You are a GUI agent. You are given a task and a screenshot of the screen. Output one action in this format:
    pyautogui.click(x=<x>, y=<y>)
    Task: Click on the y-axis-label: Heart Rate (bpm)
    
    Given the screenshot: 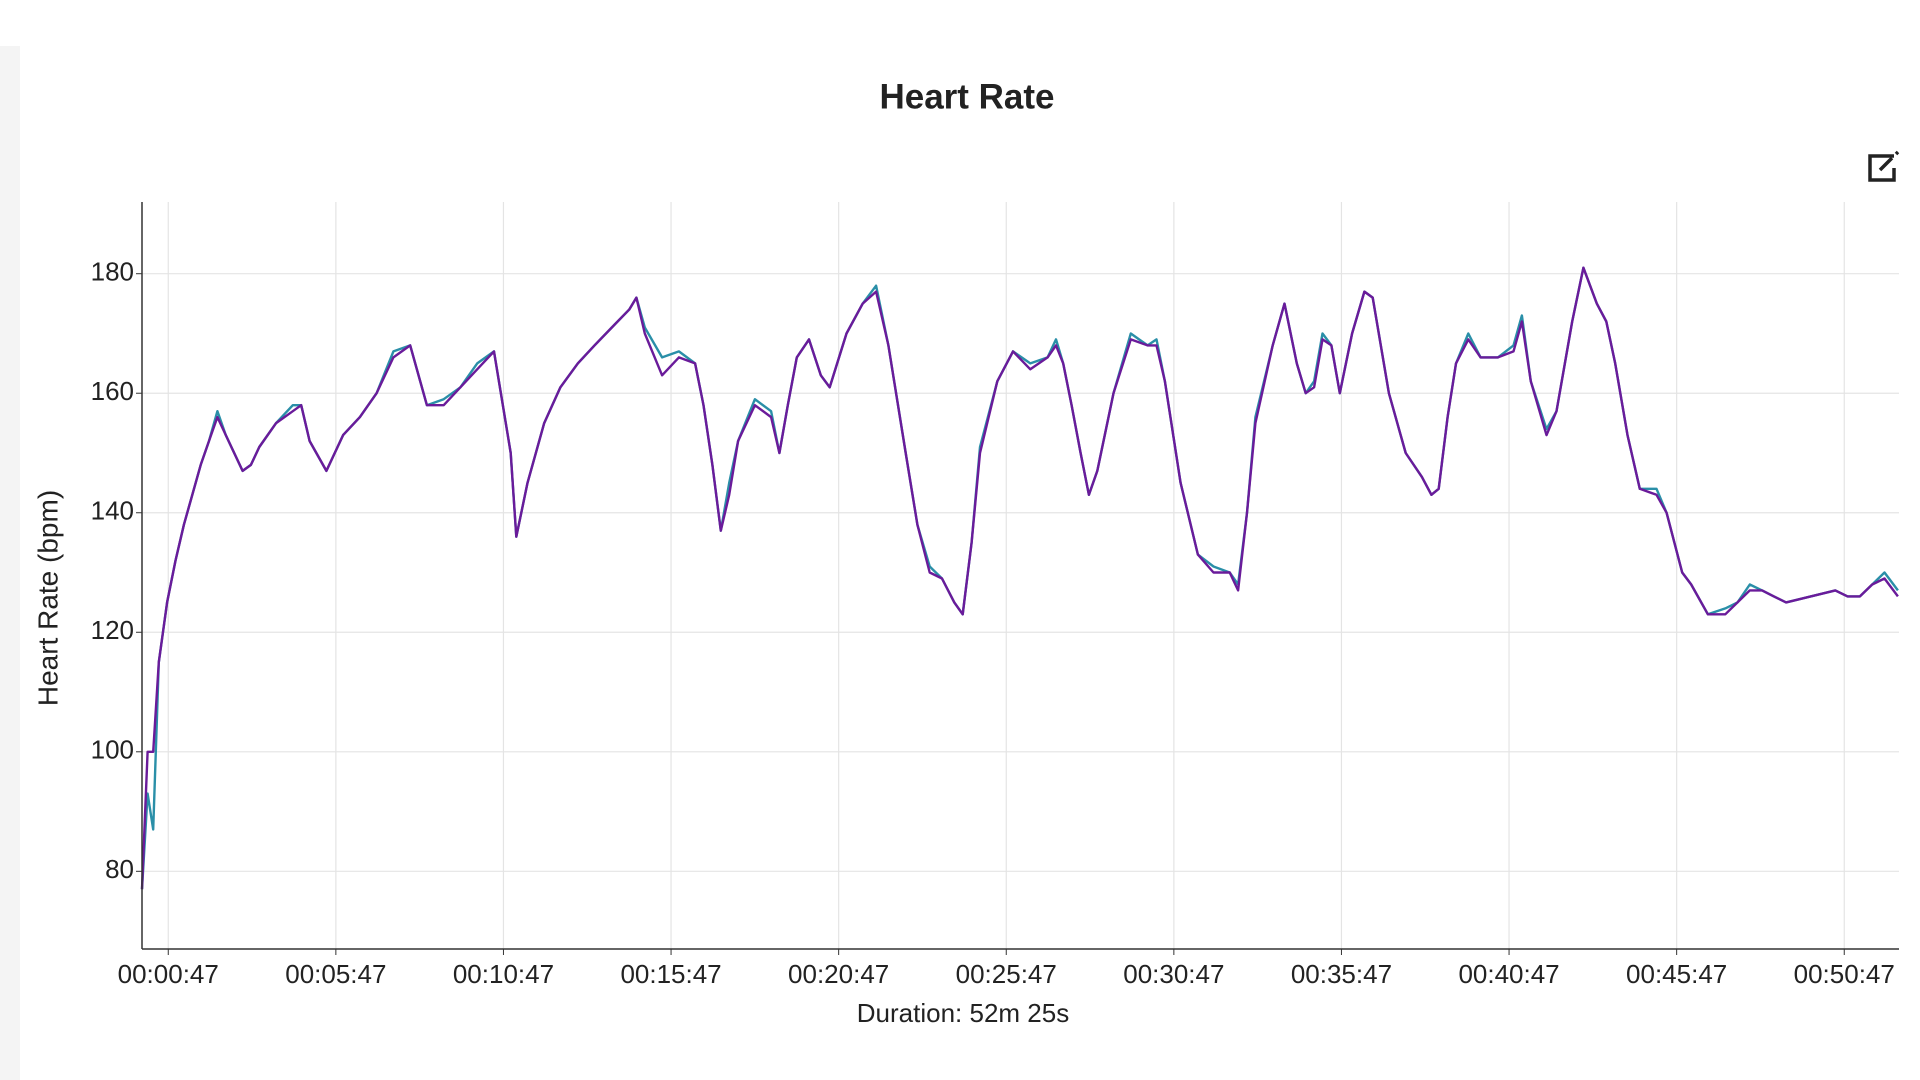 What is the action you would take?
    pyautogui.click(x=47, y=598)
    